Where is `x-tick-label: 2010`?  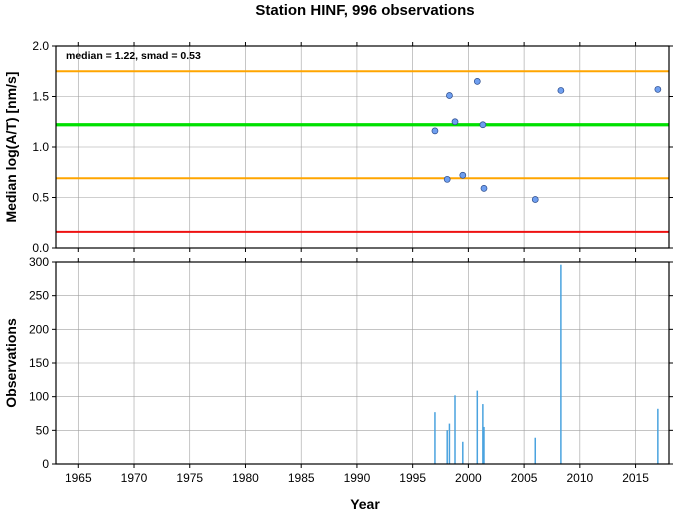 x-tick-label: 2010 is located at coordinates (579, 478).